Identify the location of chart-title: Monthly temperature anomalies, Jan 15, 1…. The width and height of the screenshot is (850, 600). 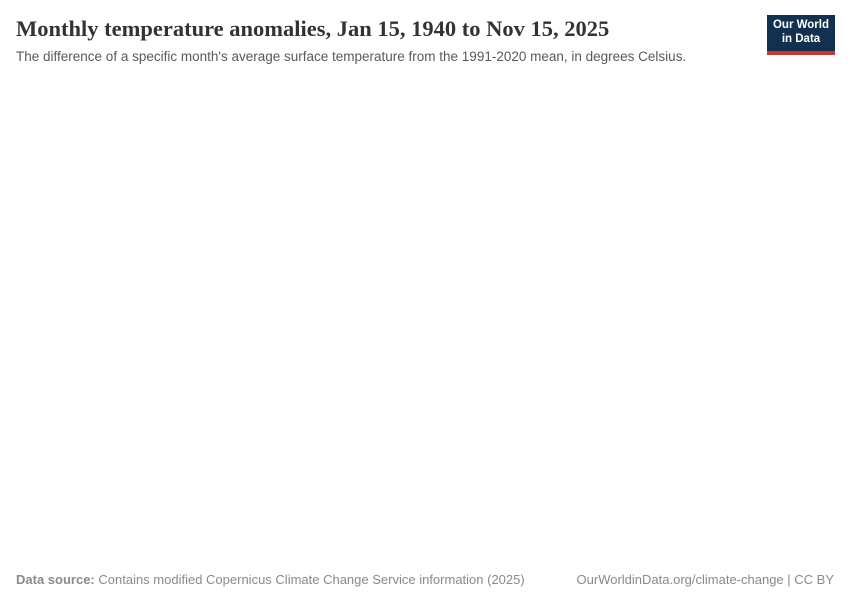
(313, 28).